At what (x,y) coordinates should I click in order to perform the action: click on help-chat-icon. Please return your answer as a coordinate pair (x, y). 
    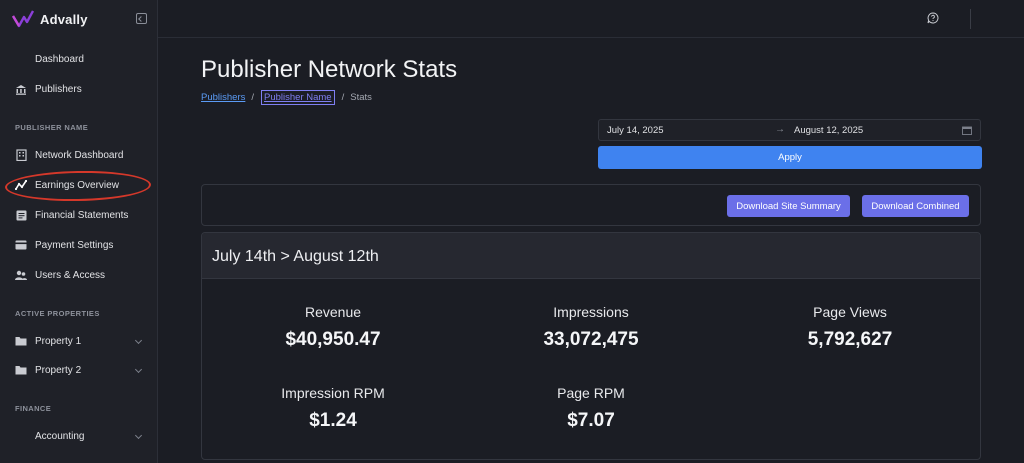
    Looking at the image, I should click on (933, 18).